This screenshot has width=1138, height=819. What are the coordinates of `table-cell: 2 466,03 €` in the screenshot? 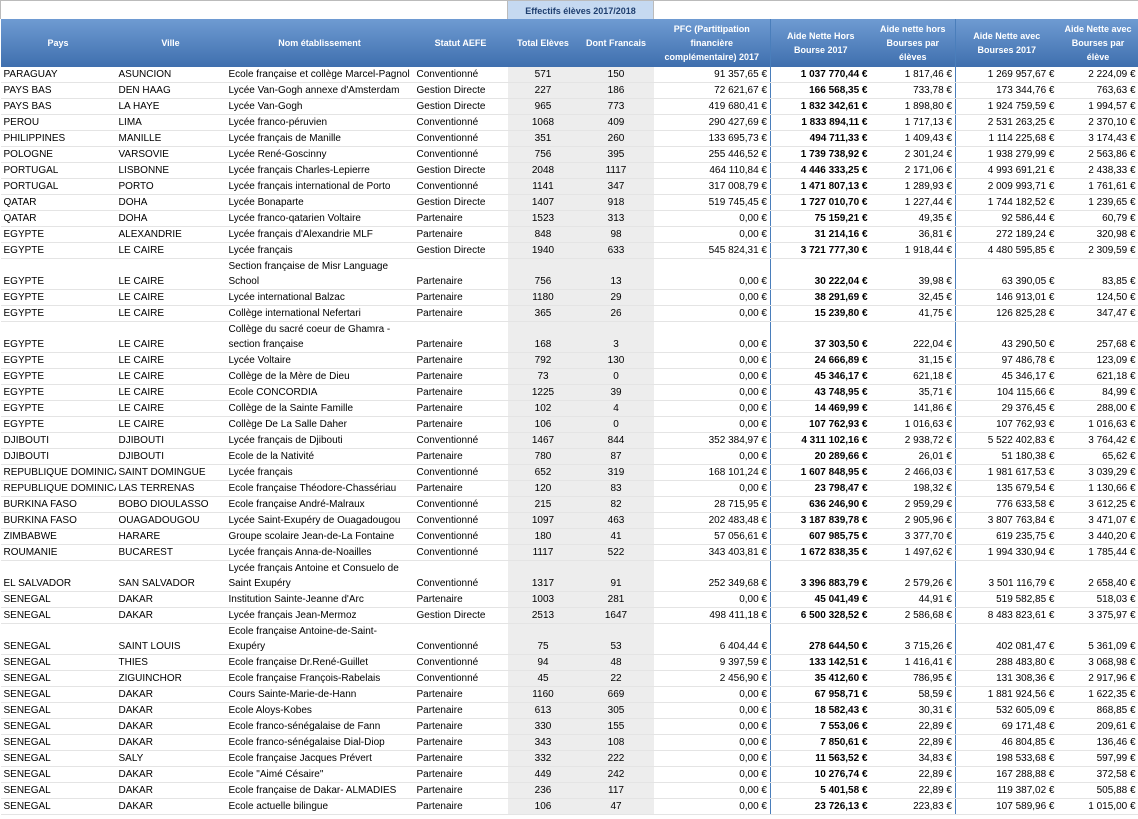 It's located at (913, 473).